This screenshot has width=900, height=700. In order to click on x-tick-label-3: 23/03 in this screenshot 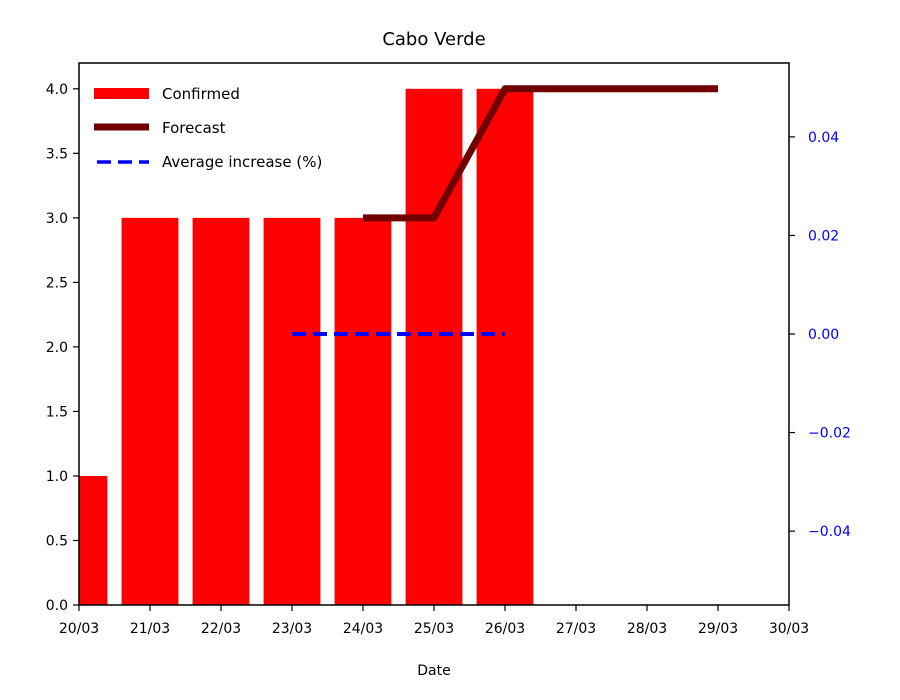, I will do `click(292, 629)`.